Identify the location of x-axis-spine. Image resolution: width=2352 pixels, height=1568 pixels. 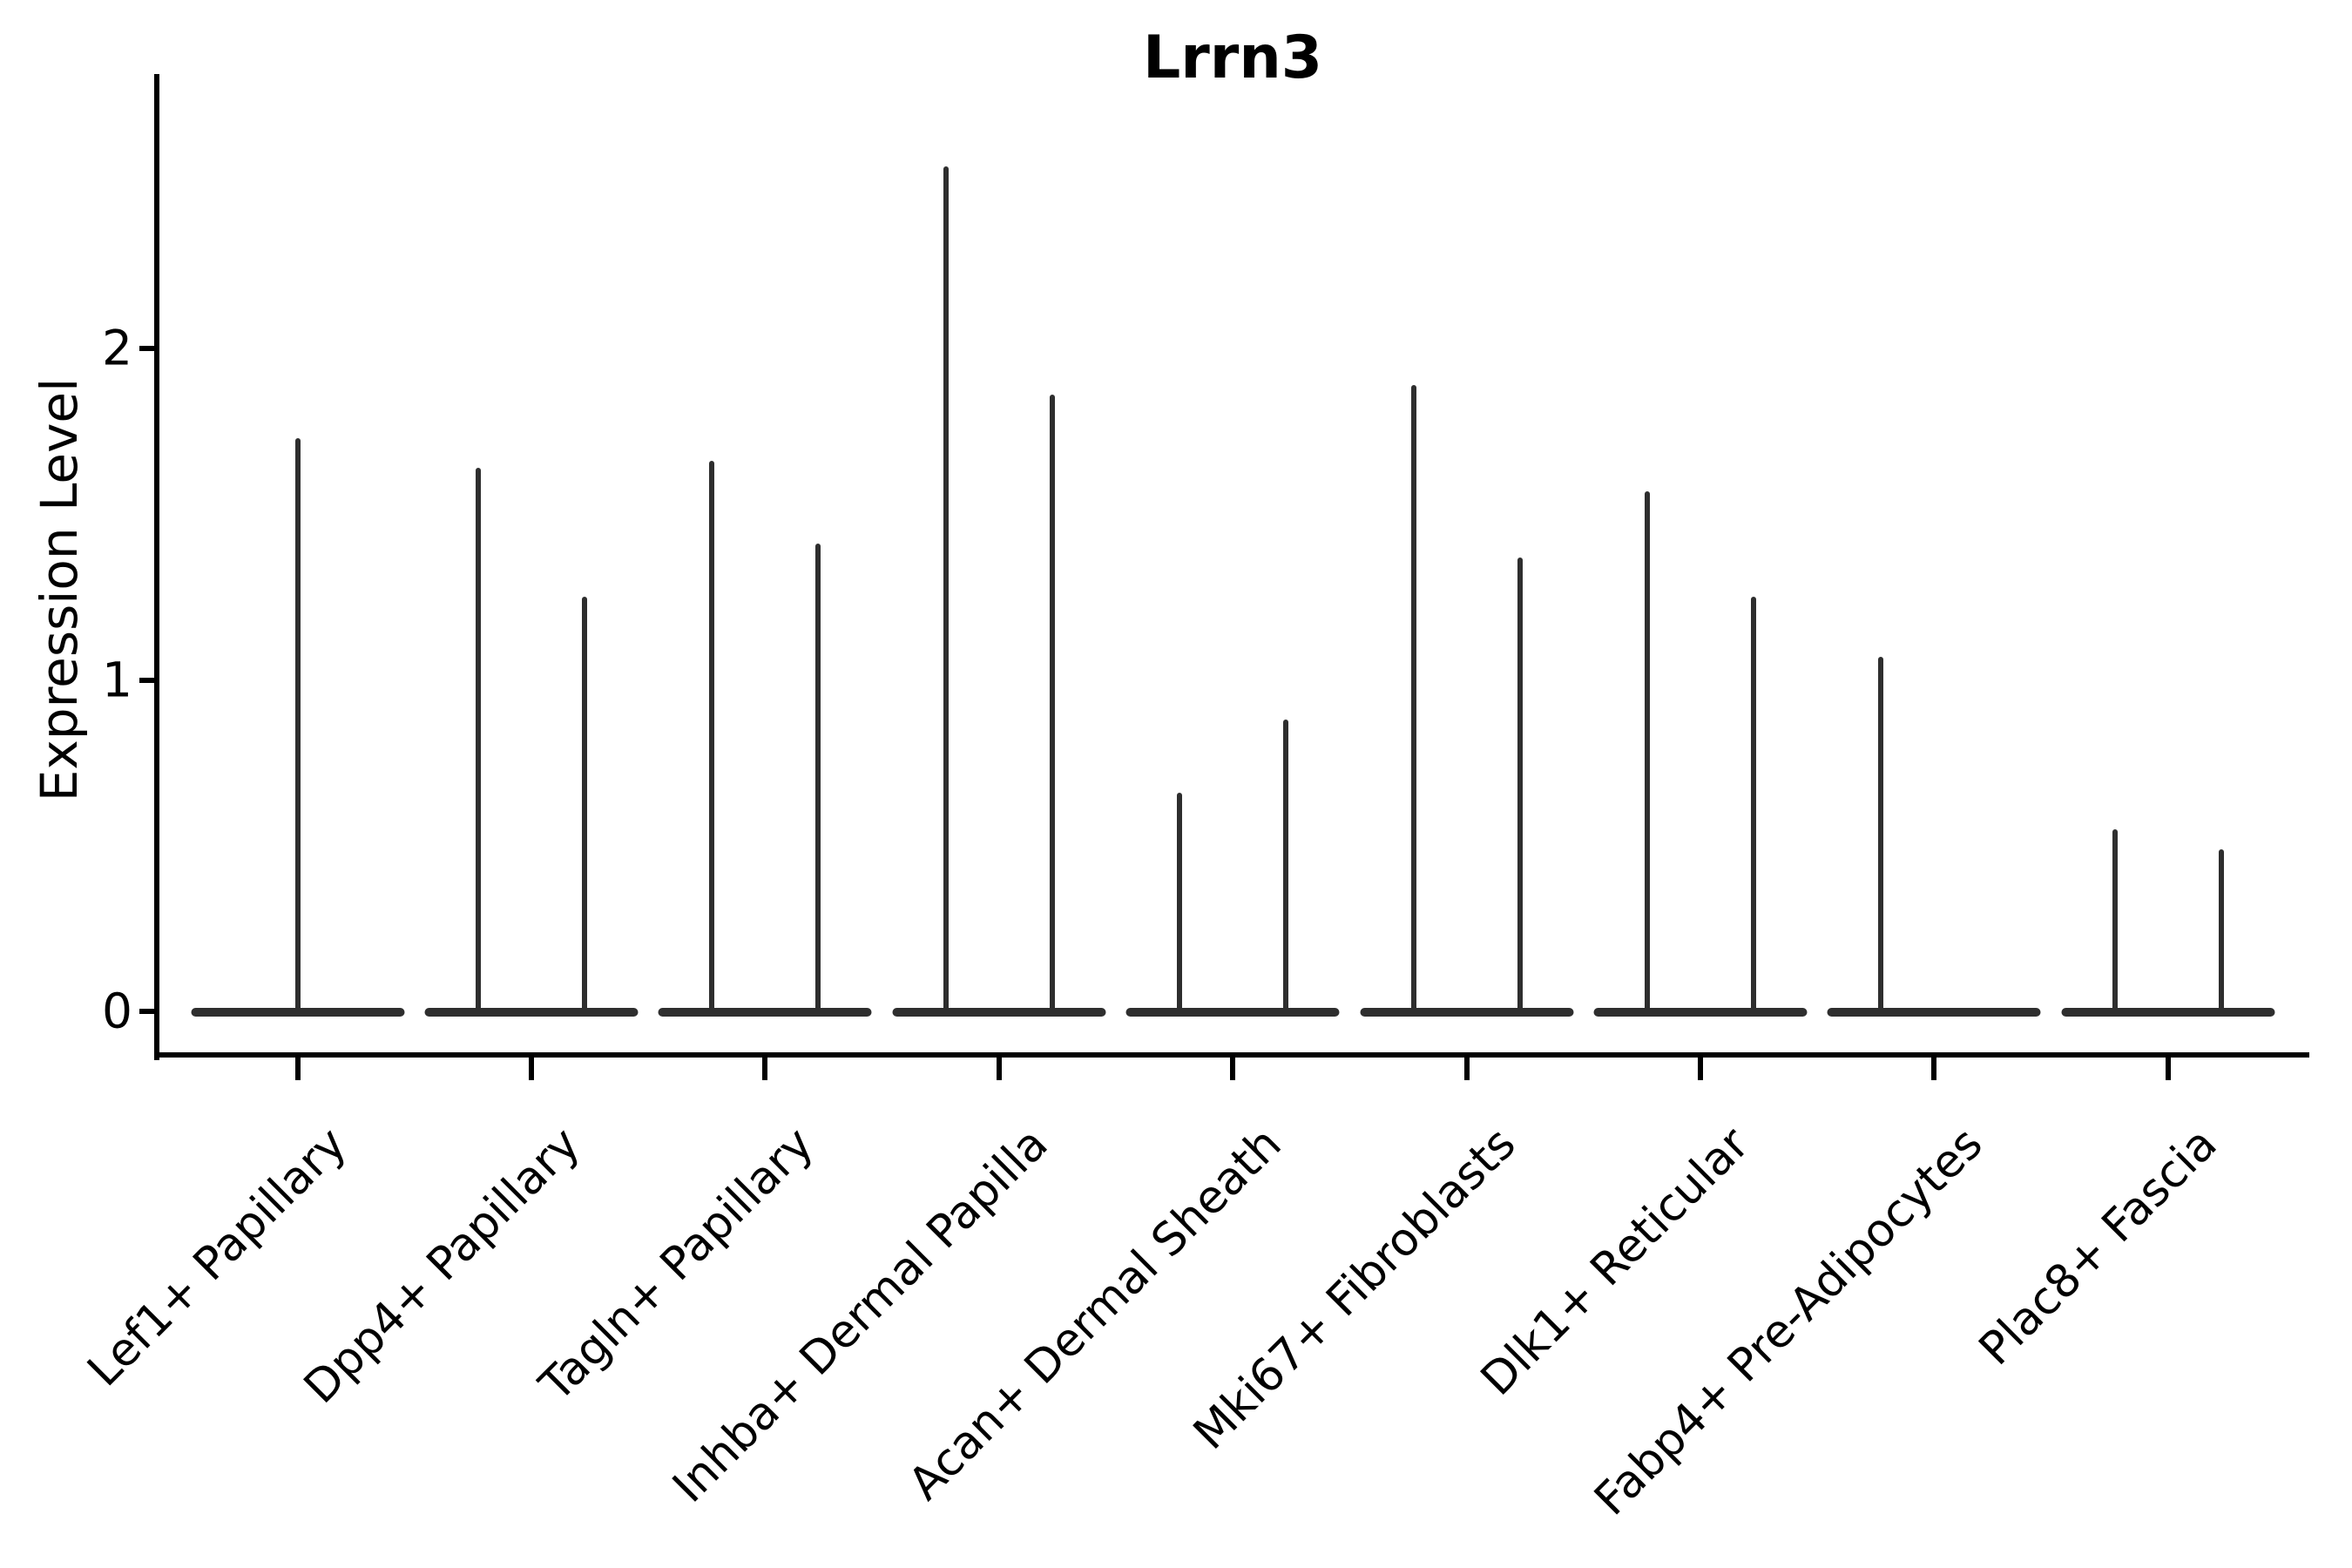
(1231, 1055).